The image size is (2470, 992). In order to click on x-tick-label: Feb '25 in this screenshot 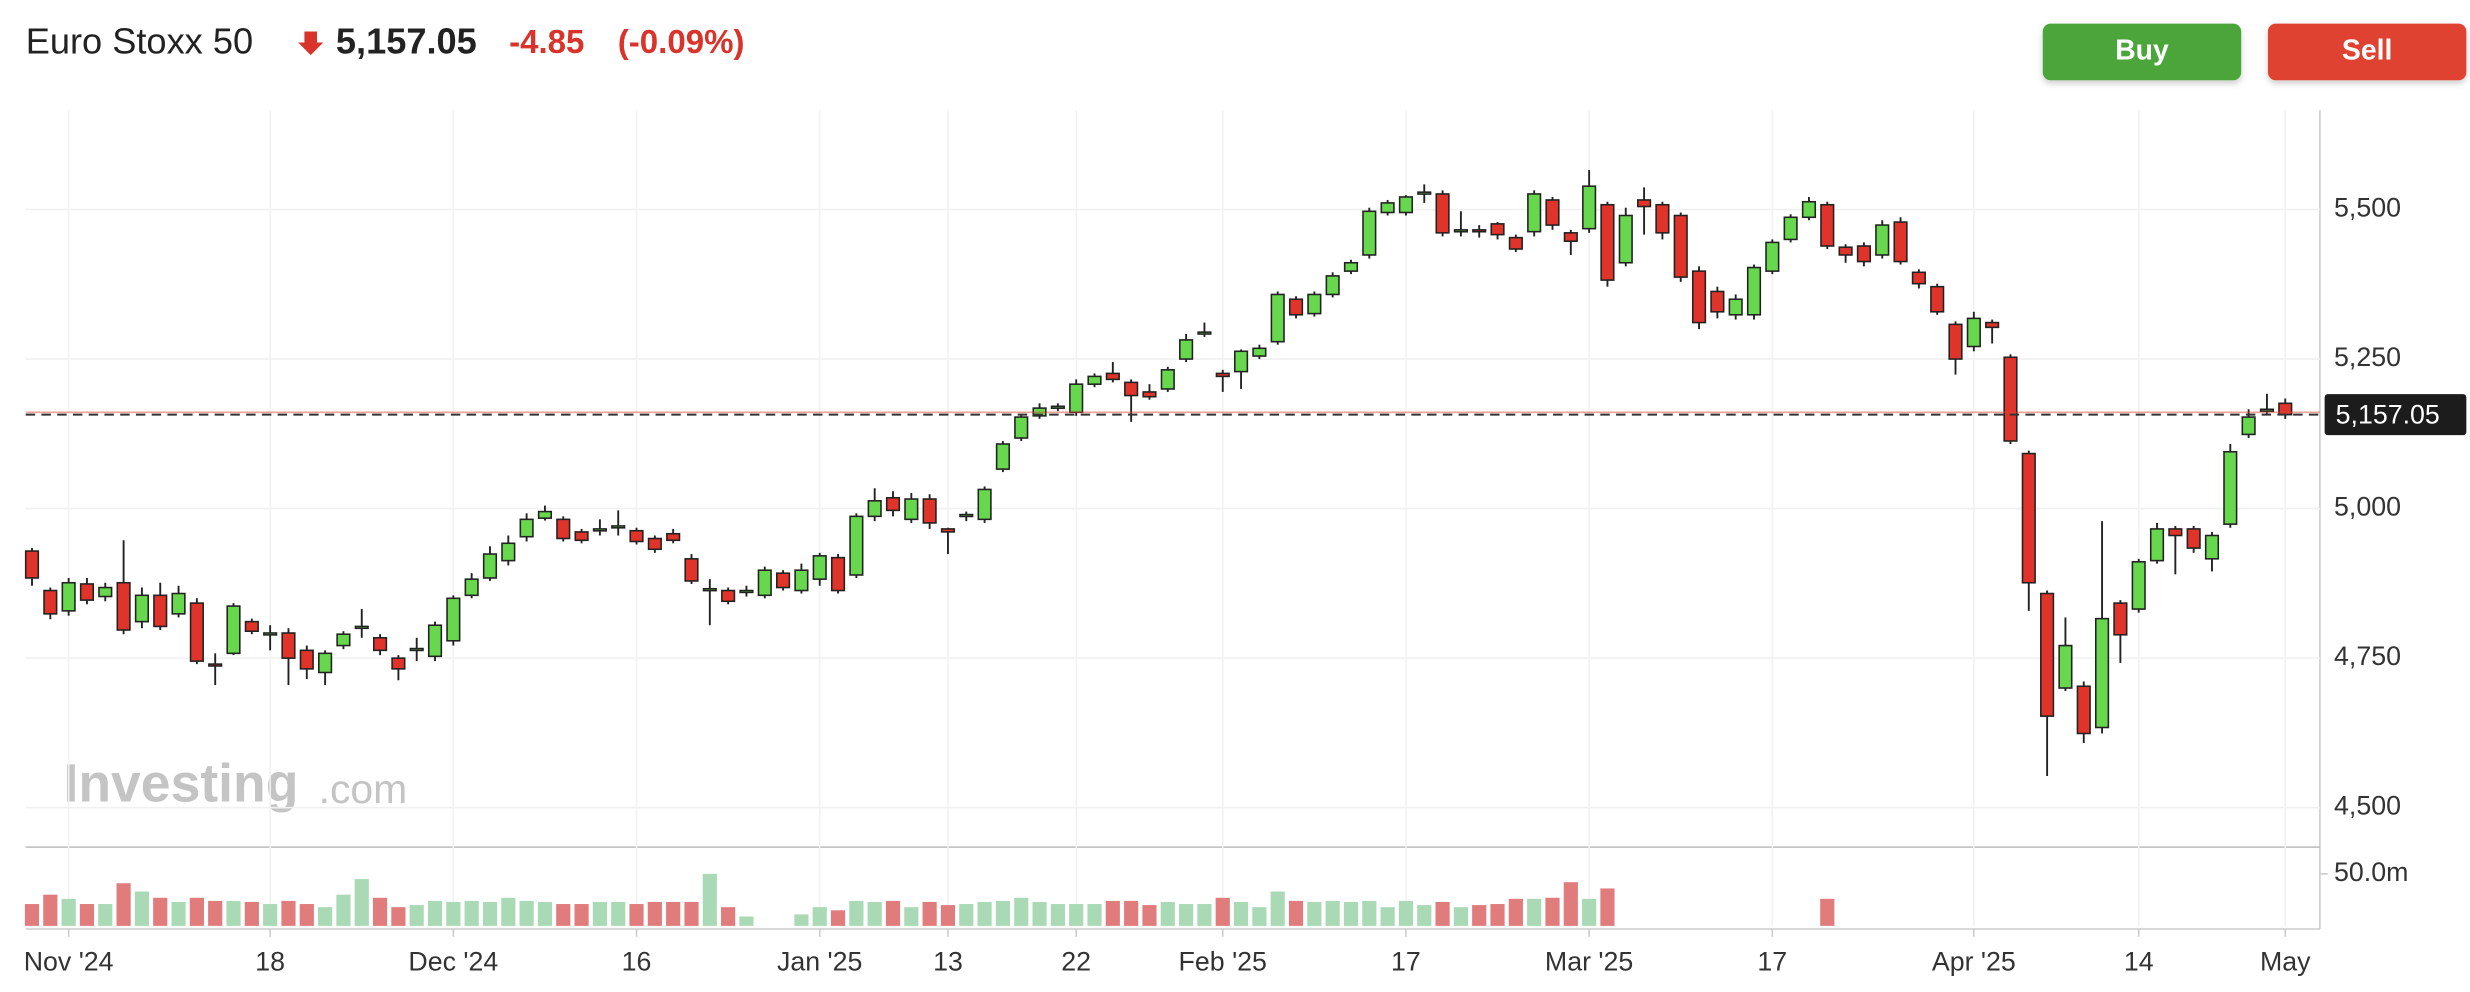, I will do `click(1223, 962)`.